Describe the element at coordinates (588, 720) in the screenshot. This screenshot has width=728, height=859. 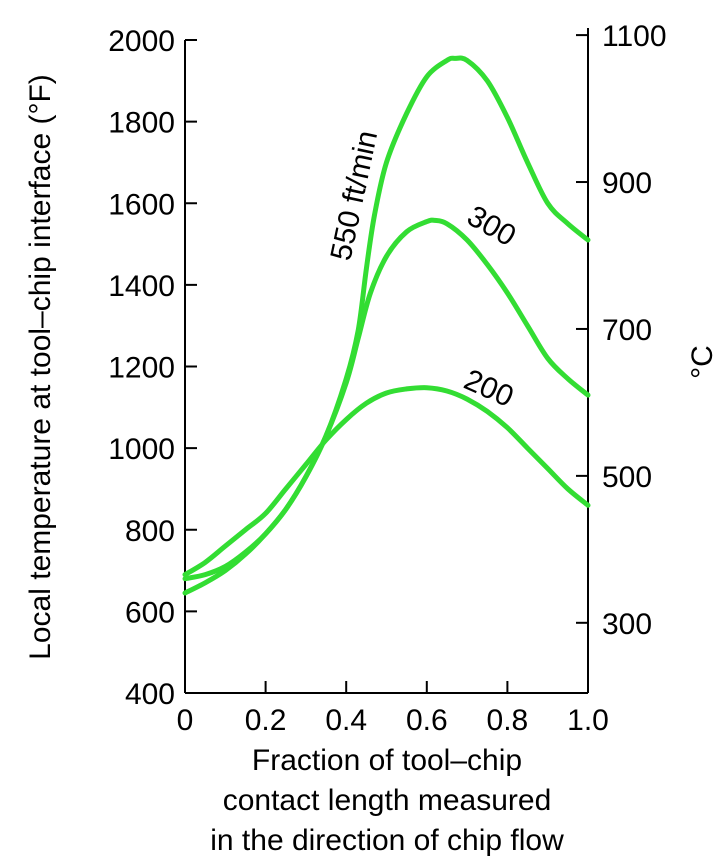
I see `x-tick-label: 1.0` at that location.